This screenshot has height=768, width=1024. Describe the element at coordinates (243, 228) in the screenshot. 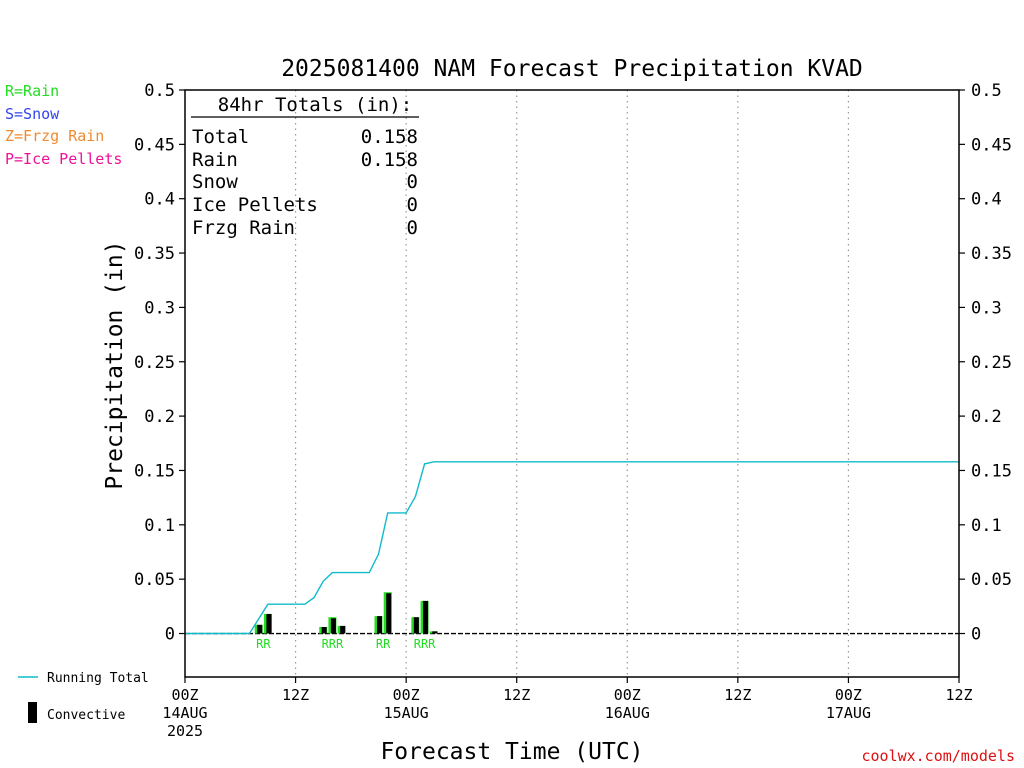

I see `totals-label-frzg-rain: Frzg Rain` at that location.